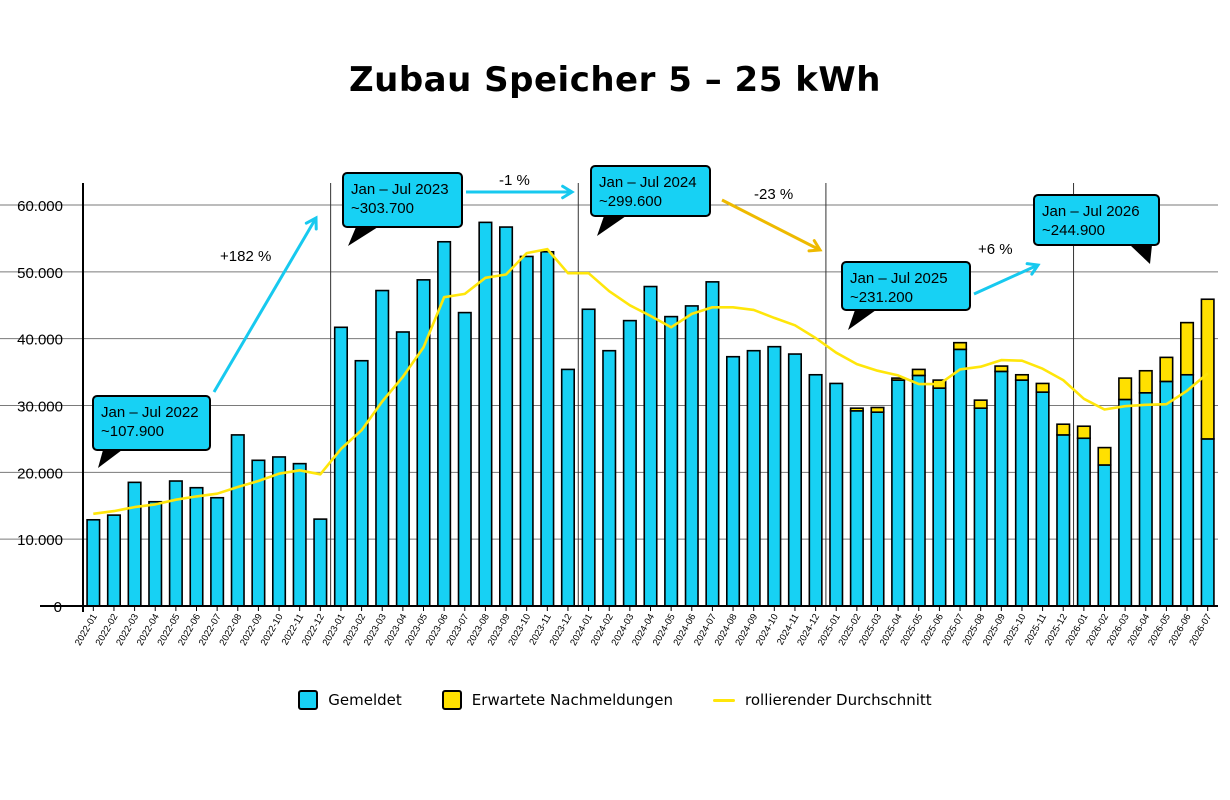  I want to click on legend-item-expected: Erwartete Nachmeldungen, so click(557, 700).